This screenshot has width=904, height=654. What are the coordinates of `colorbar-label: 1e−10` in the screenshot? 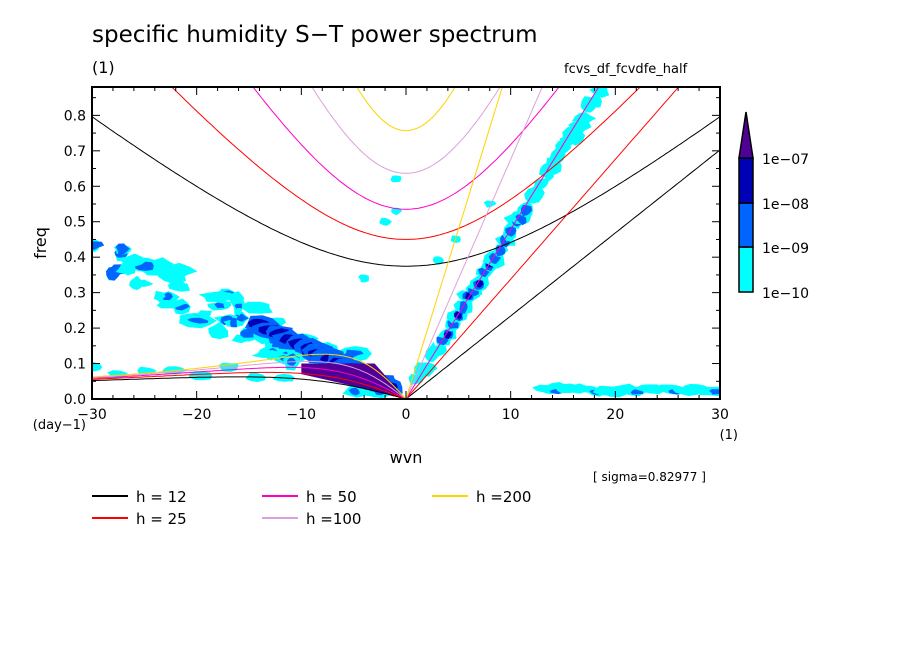 It's located at (785, 294).